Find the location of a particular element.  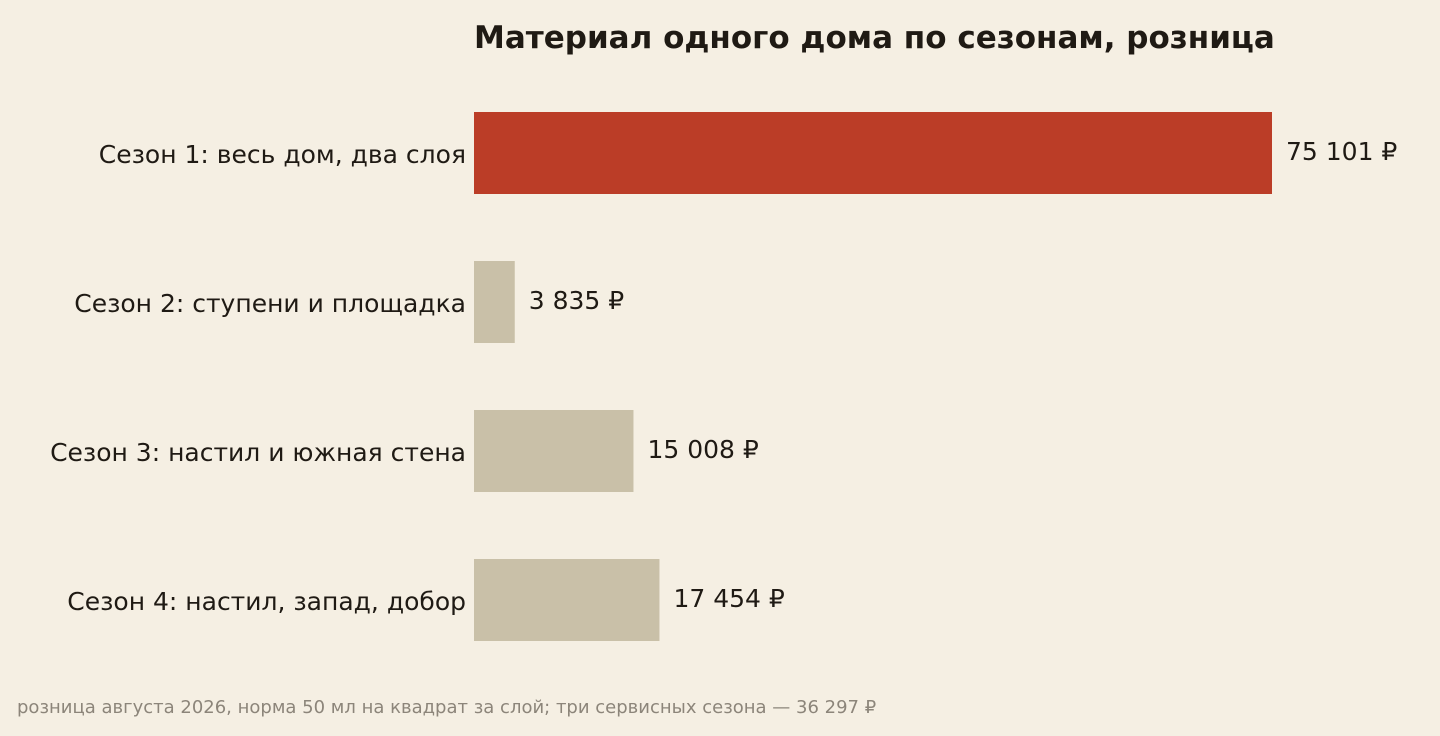

value-label-3: 15 008 ₽ is located at coordinates (702, 449).